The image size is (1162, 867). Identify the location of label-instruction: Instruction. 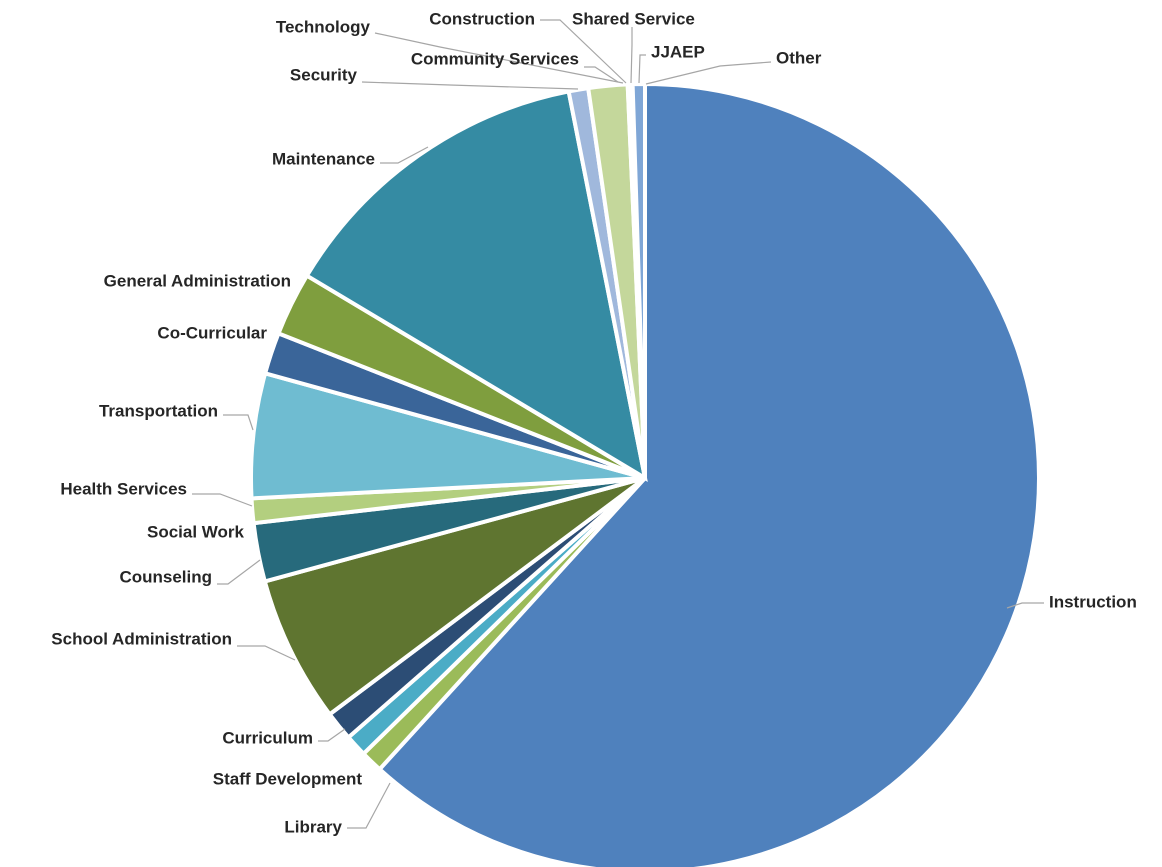
(1093, 601).